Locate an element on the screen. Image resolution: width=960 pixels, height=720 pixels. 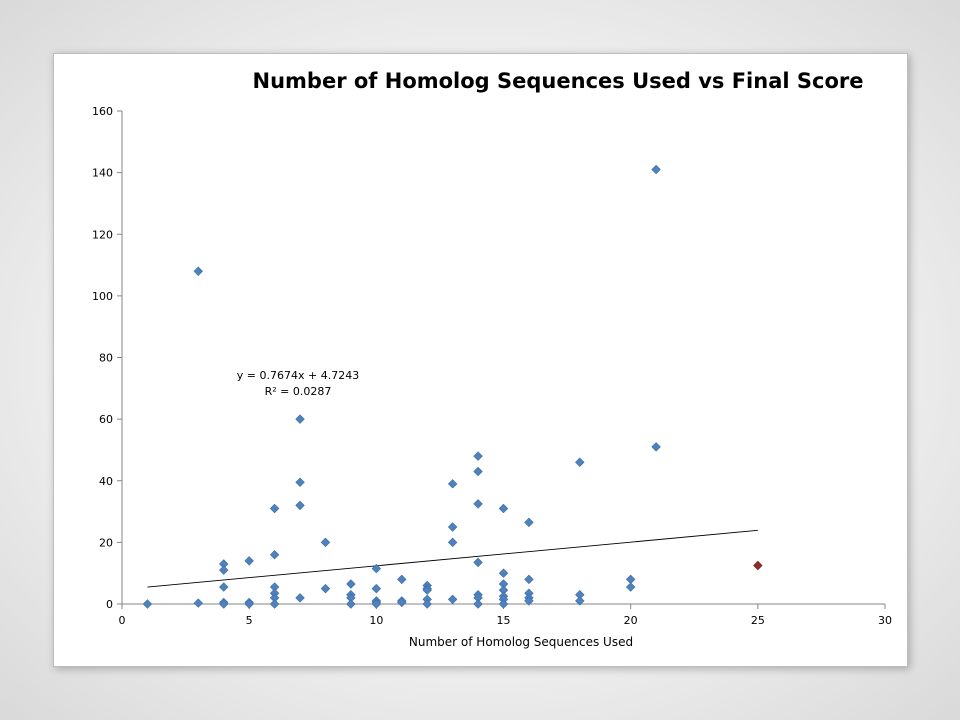
trendline is located at coordinates (452, 558).